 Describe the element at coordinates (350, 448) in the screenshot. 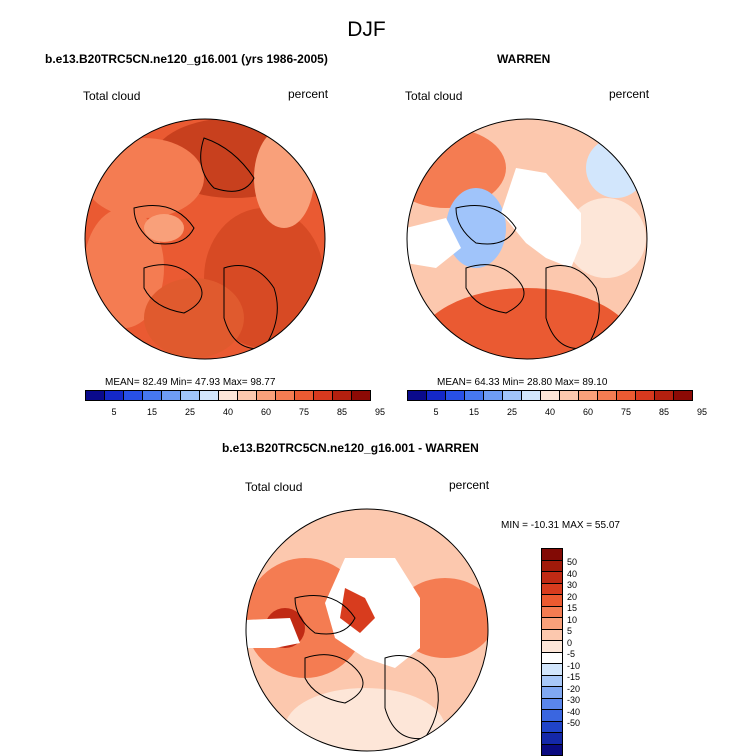

I see `panel3-header: b.e13.B20TRC5CN.ne120_g16.001 - WARREN` at that location.